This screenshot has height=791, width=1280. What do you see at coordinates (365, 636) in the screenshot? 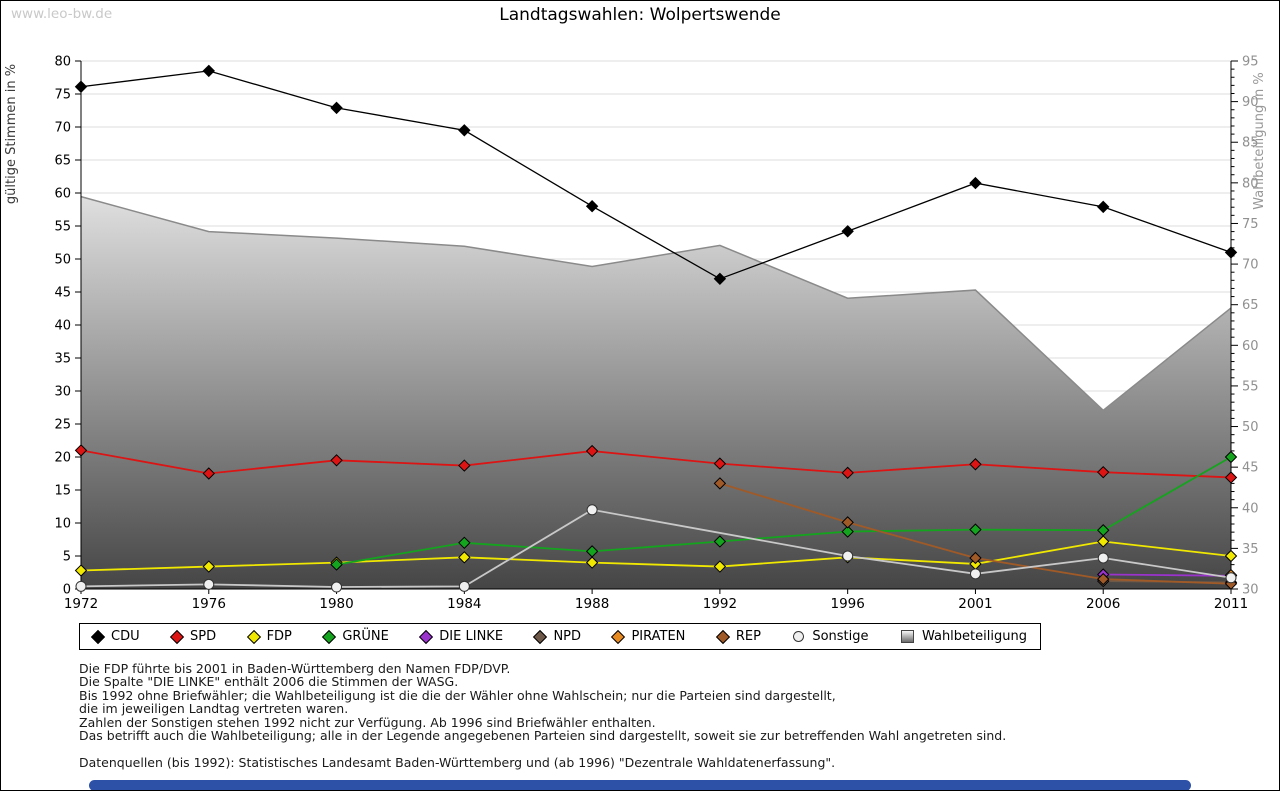
I see `legend-label: GRÜNE` at bounding box center [365, 636].